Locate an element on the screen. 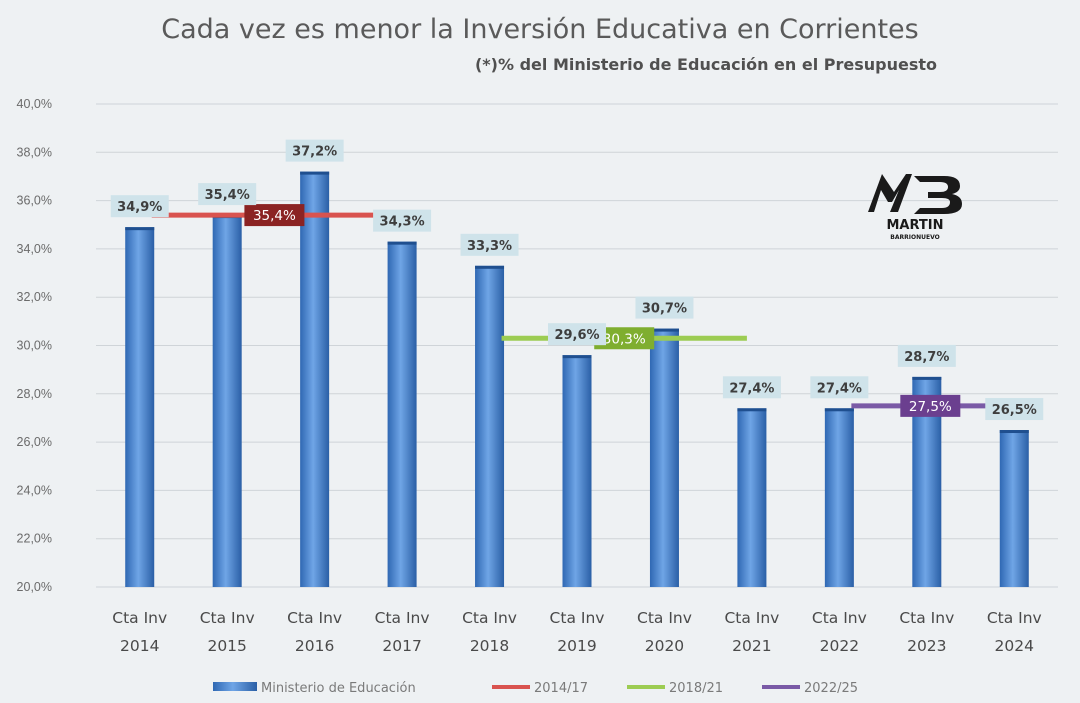 This screenshot has width=1080, height=703. data-label: 34,9% is located at coordinates (139, 207).